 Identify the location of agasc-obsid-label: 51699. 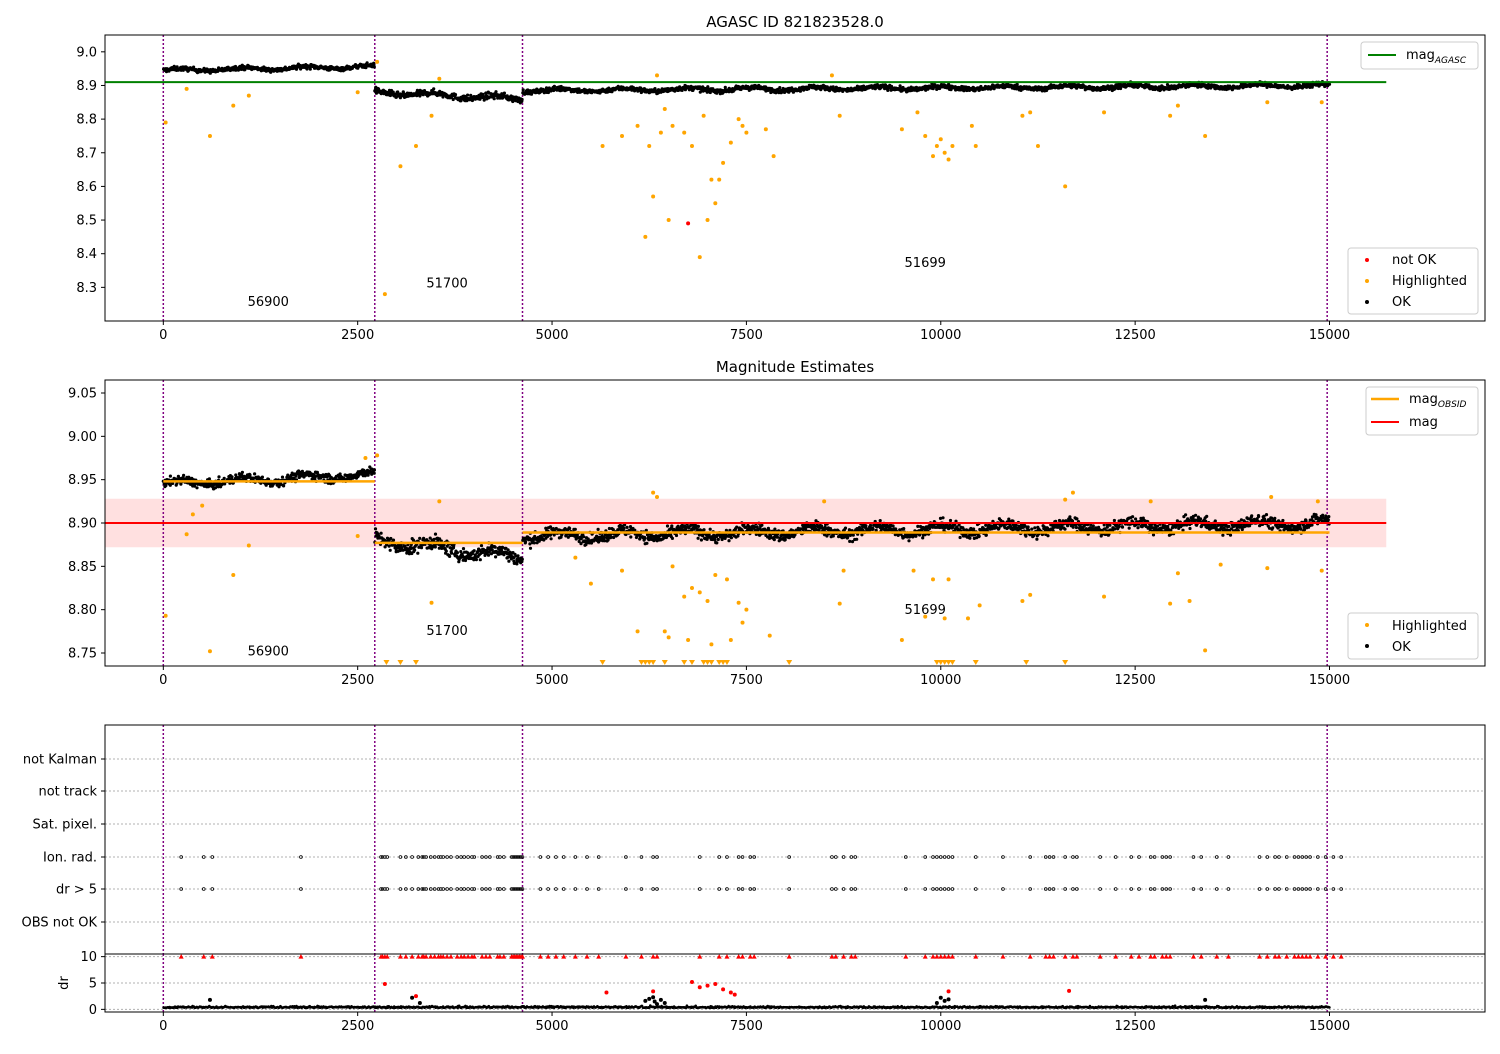
(925, 263).